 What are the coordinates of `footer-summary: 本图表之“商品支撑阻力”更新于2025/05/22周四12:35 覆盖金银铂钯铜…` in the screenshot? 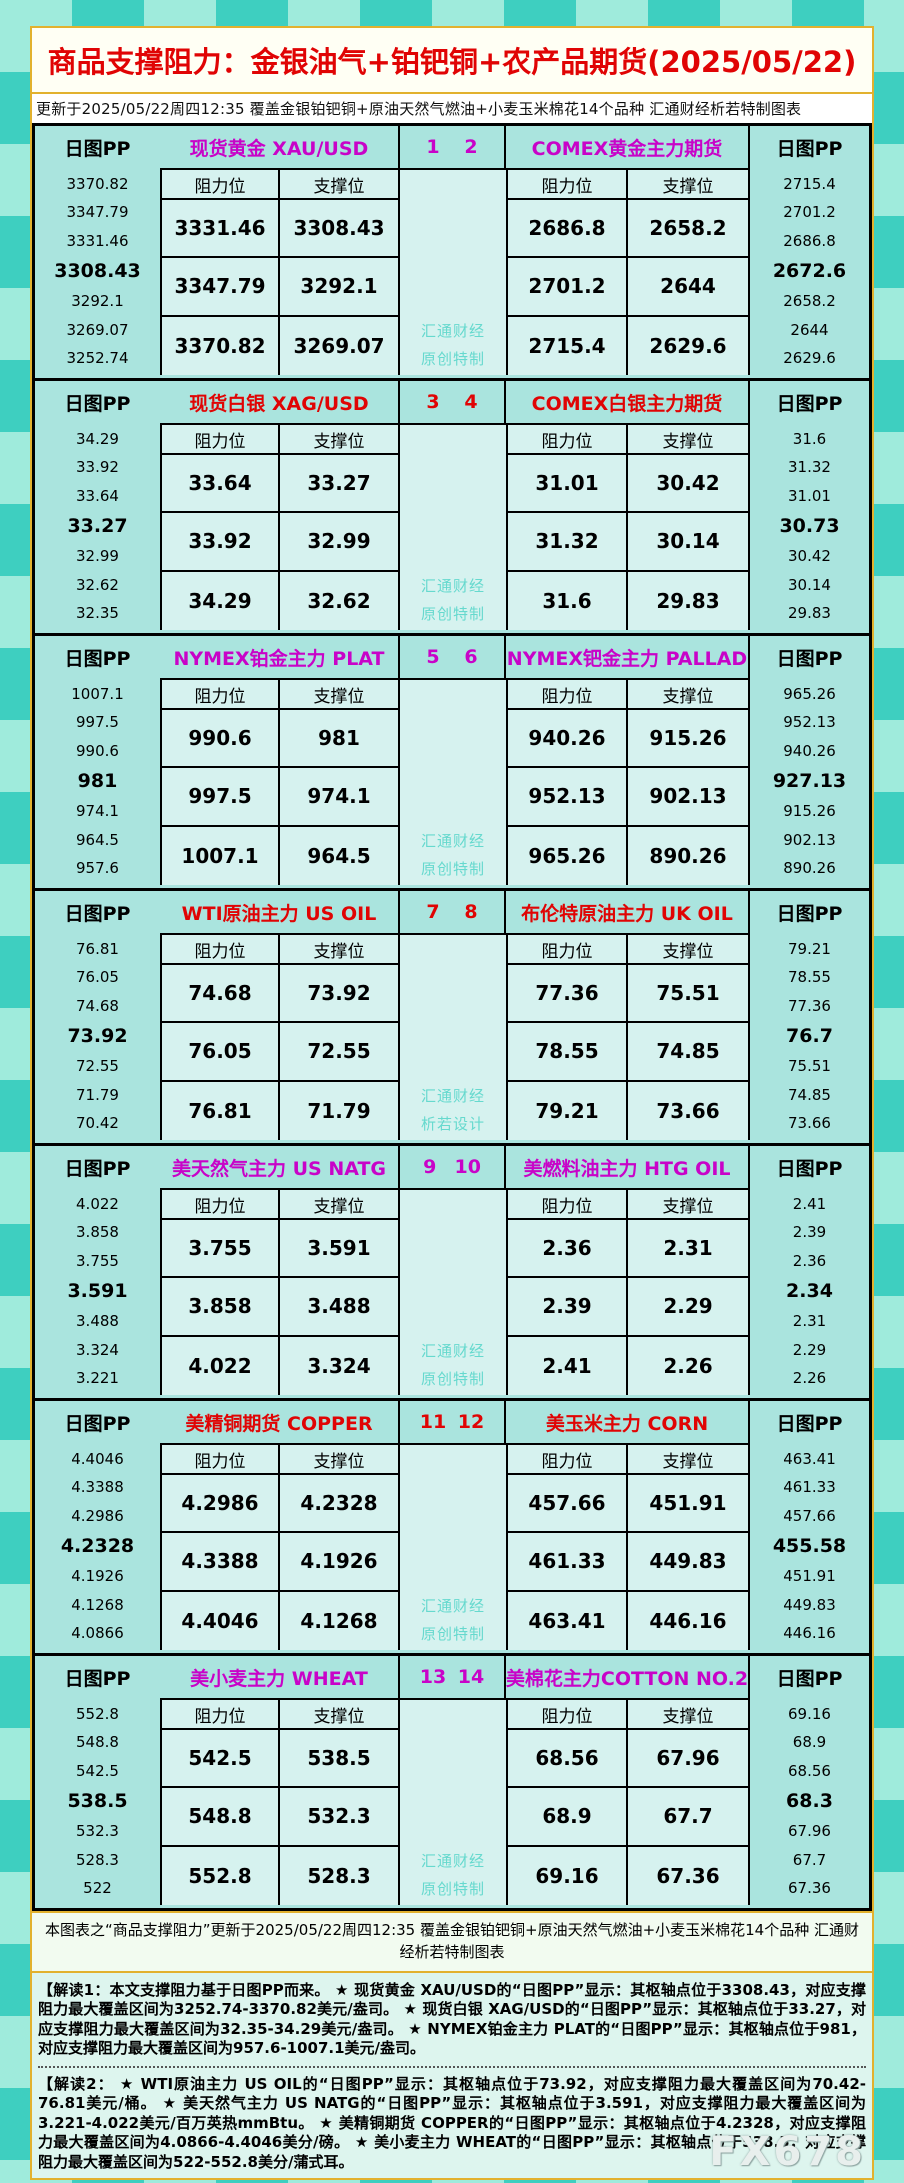 It's located at (452, 1942).